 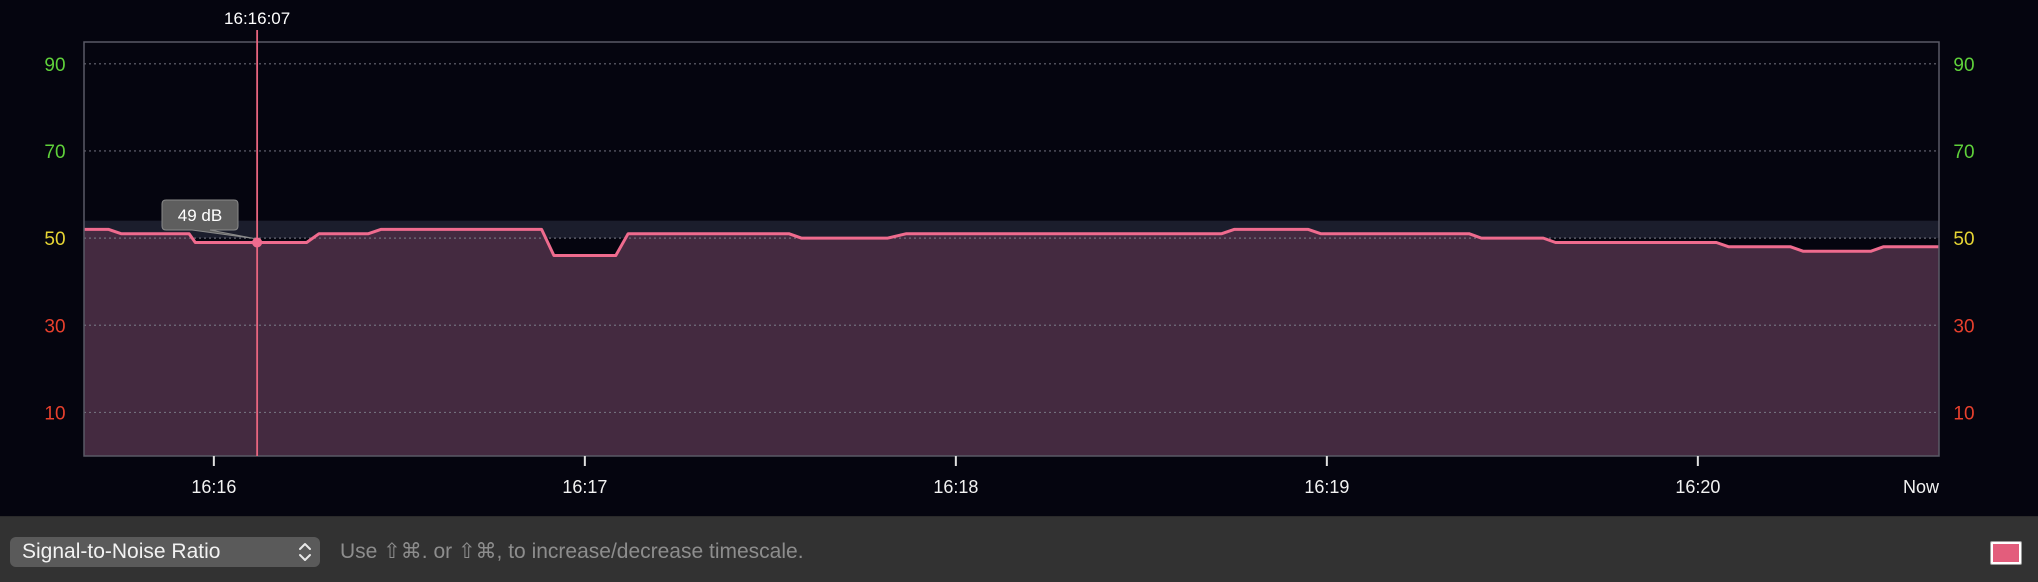 I want to click on cursor-point, so click(x=257, y=242).